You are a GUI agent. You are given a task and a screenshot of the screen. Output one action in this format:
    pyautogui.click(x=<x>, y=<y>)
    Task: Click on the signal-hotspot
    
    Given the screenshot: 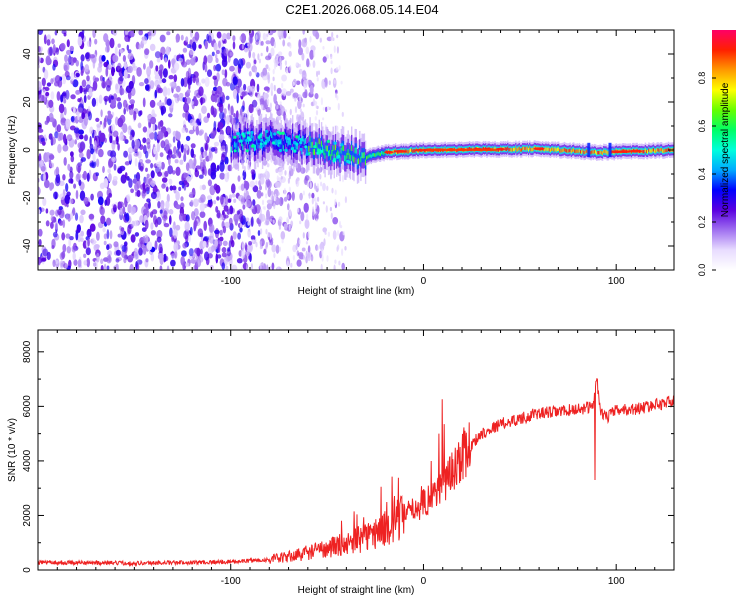 What is the action you would take?
    pyautogui.click(x=419, y=150)
    